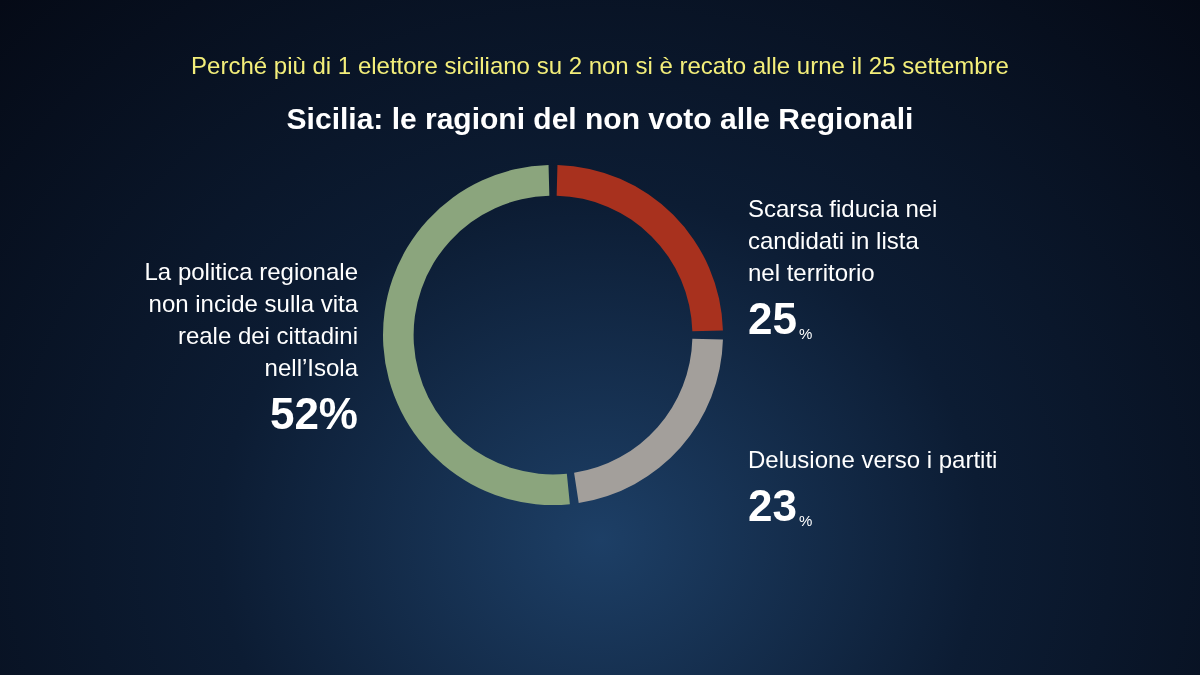  I want to click on chart-subtitle: Perché più di 1 elettore siciliano su 2 non si è recato alle urne il 25 settembre, so click(600, 65).